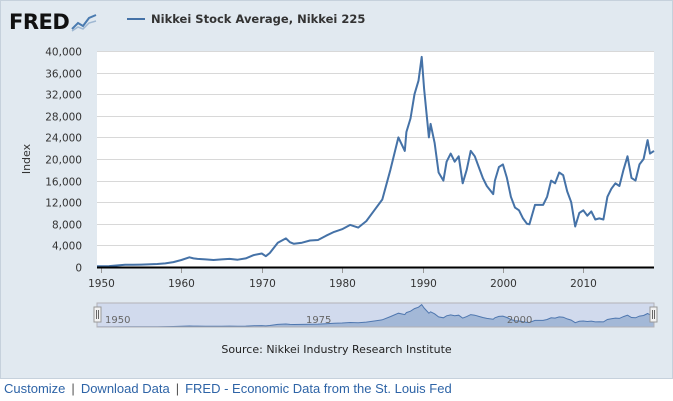 This screenshot has height=401, width=673. Describe the element at coordinates (35, 388) in the screenshot. I see `customize-link: Customize` at that location.